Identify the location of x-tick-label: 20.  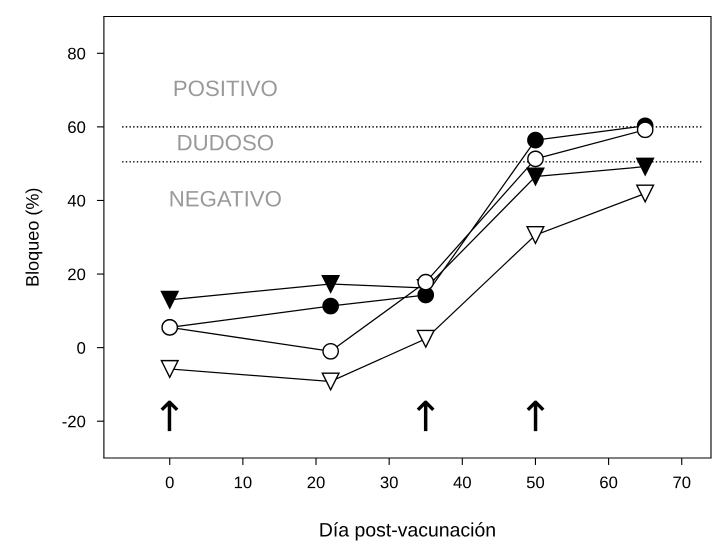
(316, 482).